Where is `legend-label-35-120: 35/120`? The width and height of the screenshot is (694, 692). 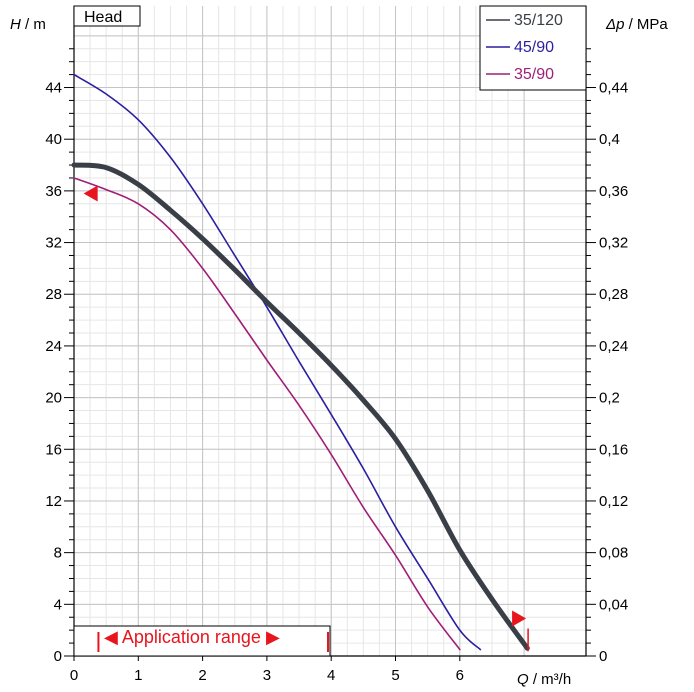
legend-label-35-120: 35/120 is located at coordinates (538, 20).